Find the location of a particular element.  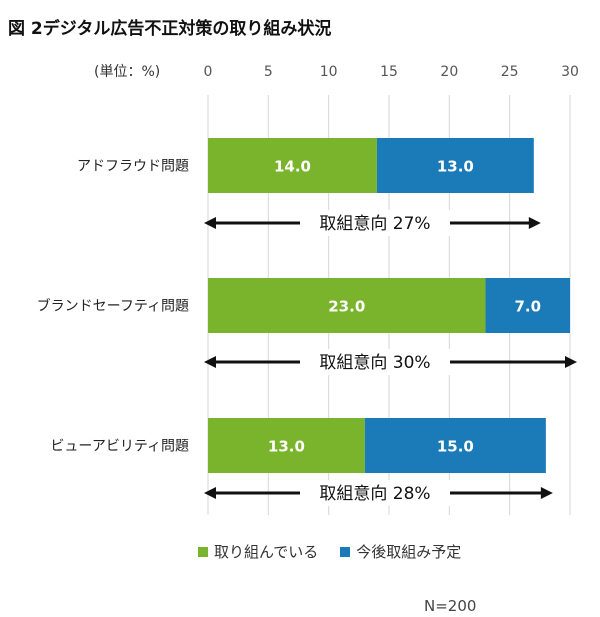

x-tick-label: 15 is located at coordinates (389, 72).